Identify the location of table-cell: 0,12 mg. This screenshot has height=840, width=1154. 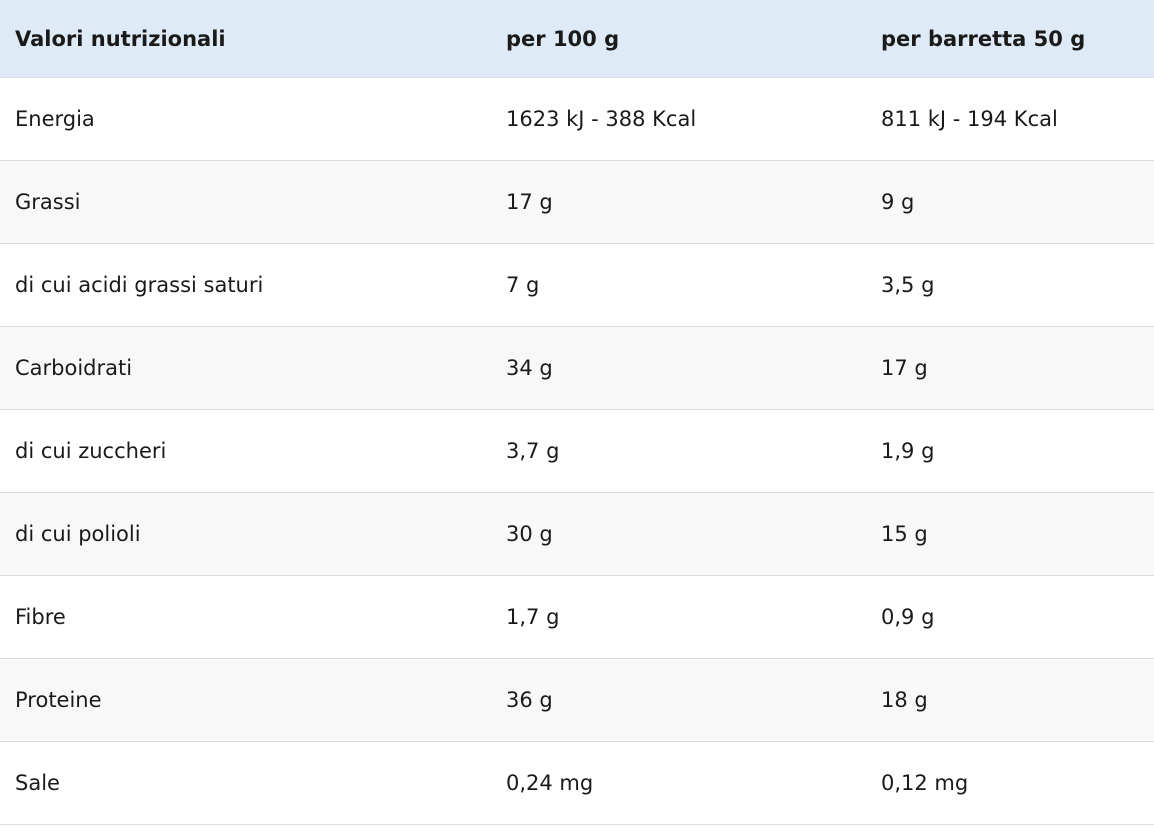
(1010, 783).